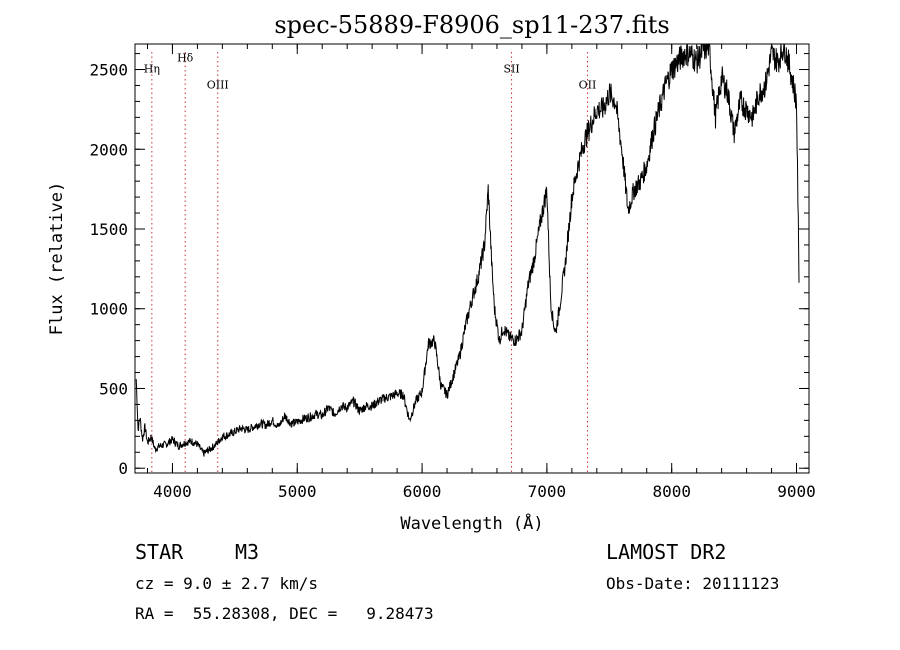 This screenshot has height=650, width=900. I want to click on survey-name: LAMOST DR2, so click(666, 552).